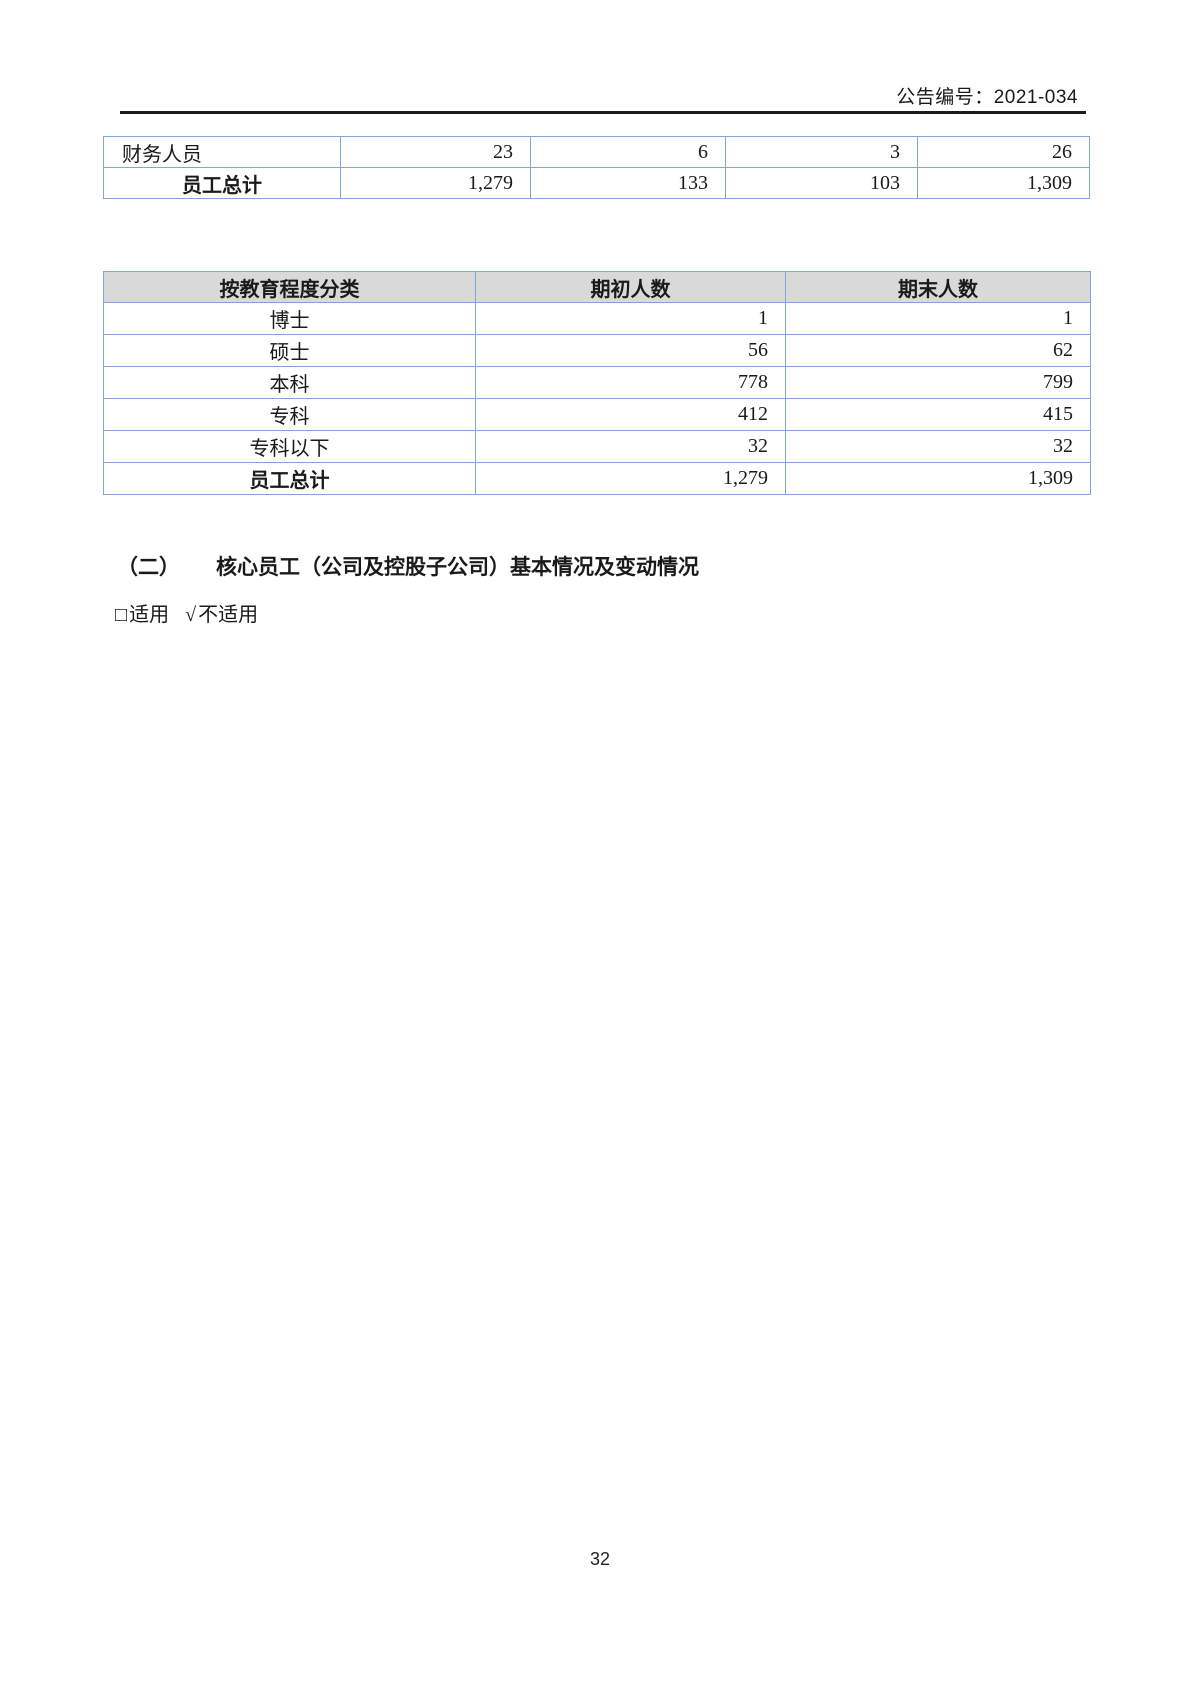 The image size is (1200, 1696). Describe the element at coordinates (289, 287) in the screenshot. I see `column-header: 按教育程度分类` at that location.